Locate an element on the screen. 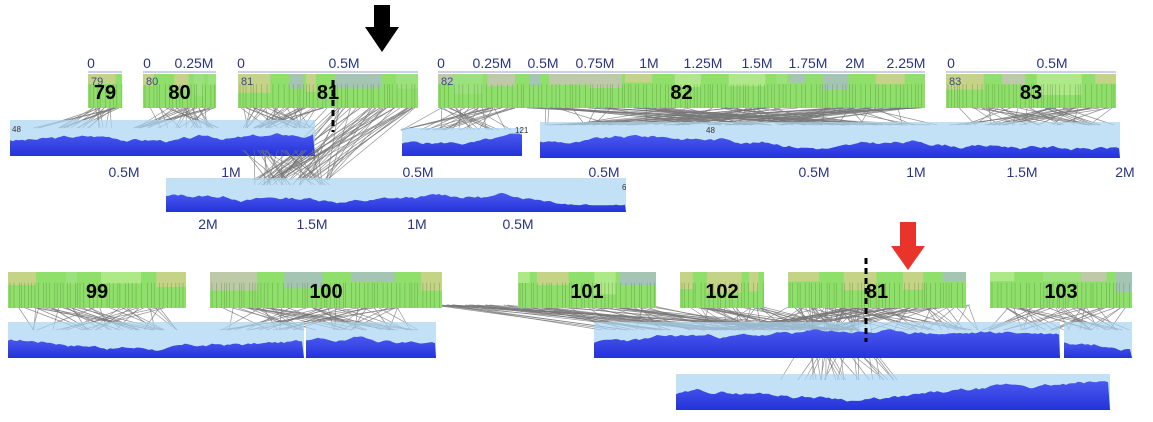  alignment-link is located at coordinates (464, 119).